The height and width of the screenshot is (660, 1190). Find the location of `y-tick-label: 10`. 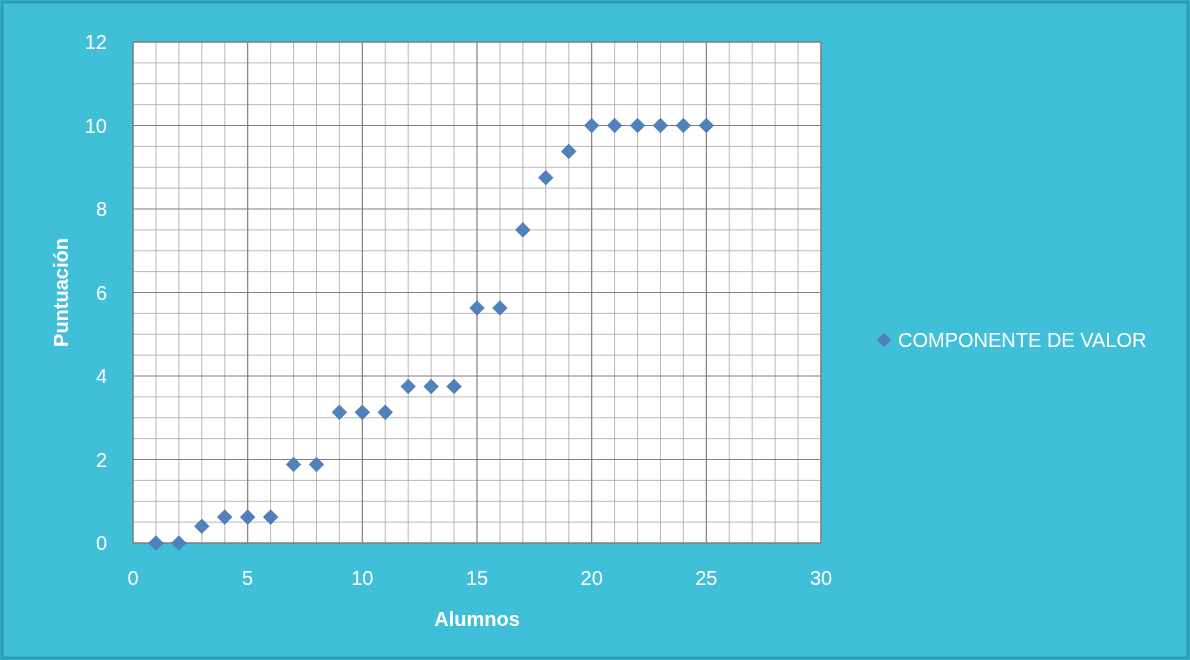

y-tick-label: 10 is located at coordinates (95, 125).